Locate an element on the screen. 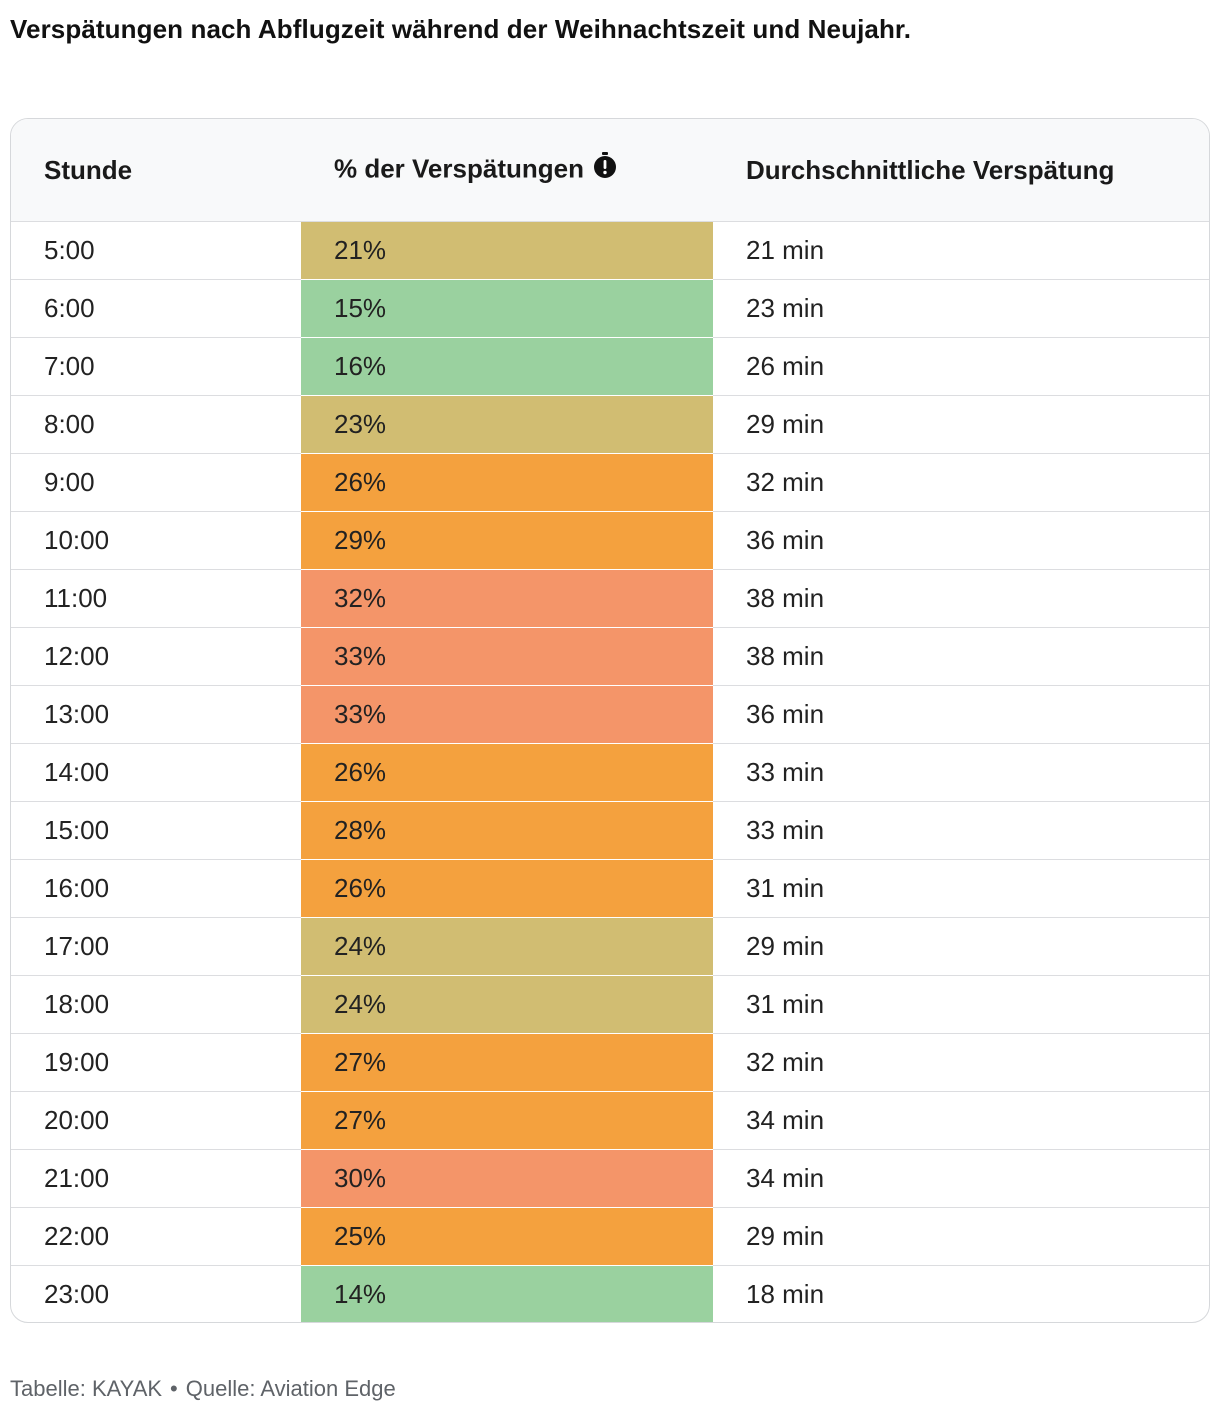  table-row: 15:00 28% 33 min is located at coordinates (610, 830).